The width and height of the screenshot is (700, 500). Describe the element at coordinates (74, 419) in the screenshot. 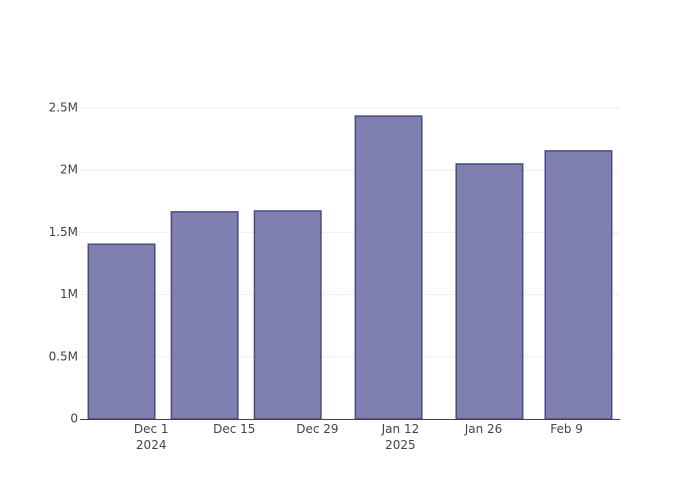

I see `y-tick-label: 0` at that location.